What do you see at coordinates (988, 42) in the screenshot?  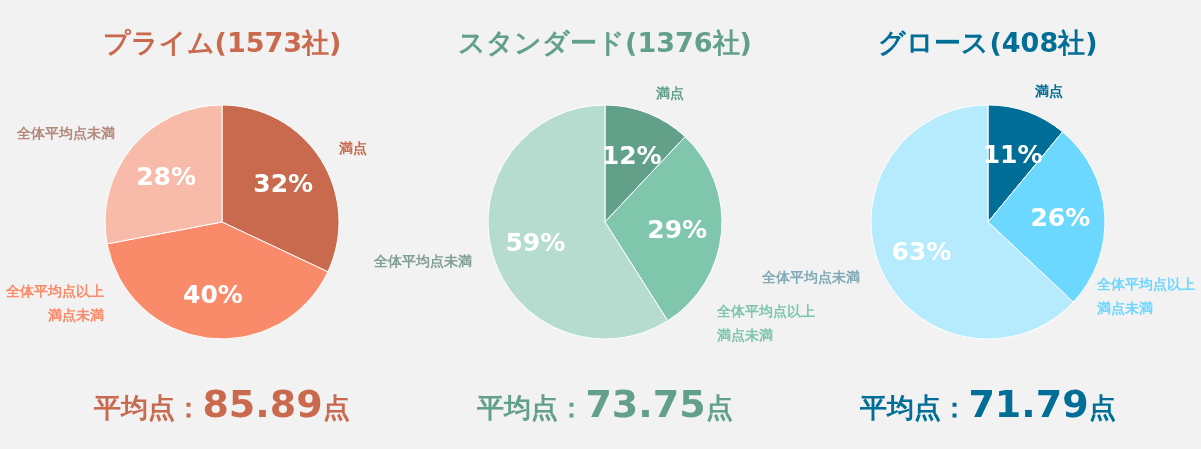 I see `chart-title: グロース(408社)` at bounding box center [988, 42].